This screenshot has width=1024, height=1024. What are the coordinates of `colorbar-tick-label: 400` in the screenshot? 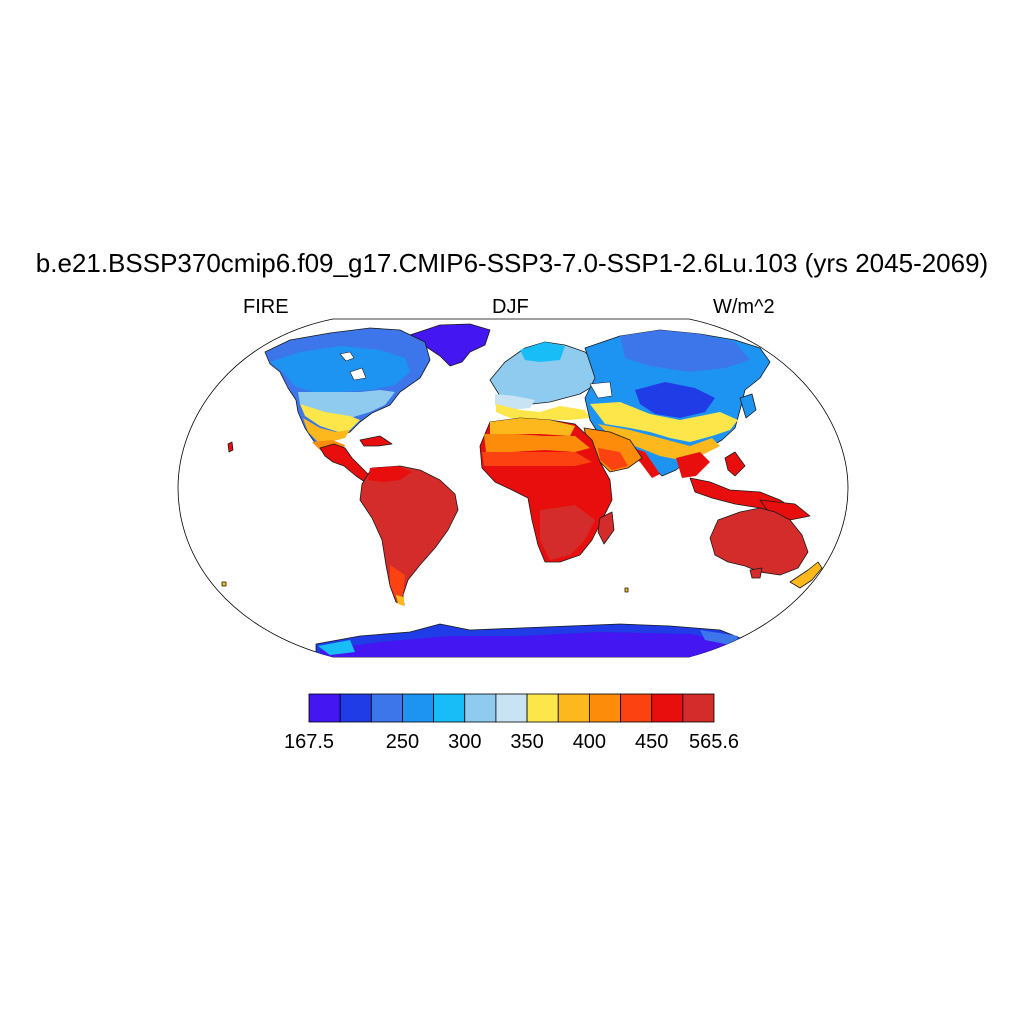 It's located at (589, 742).